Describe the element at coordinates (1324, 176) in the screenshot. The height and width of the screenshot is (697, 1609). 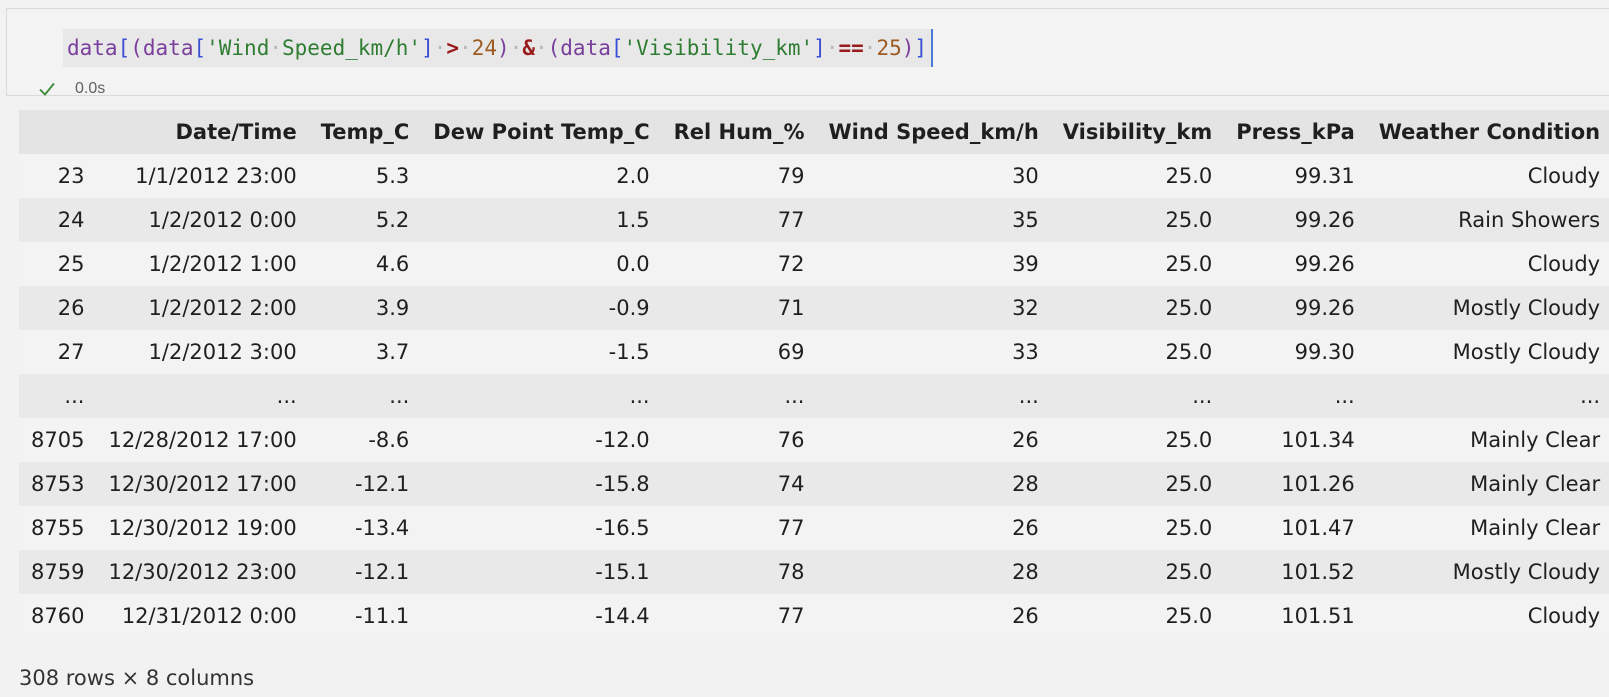
I see `table-cell: 99.31` at that location.